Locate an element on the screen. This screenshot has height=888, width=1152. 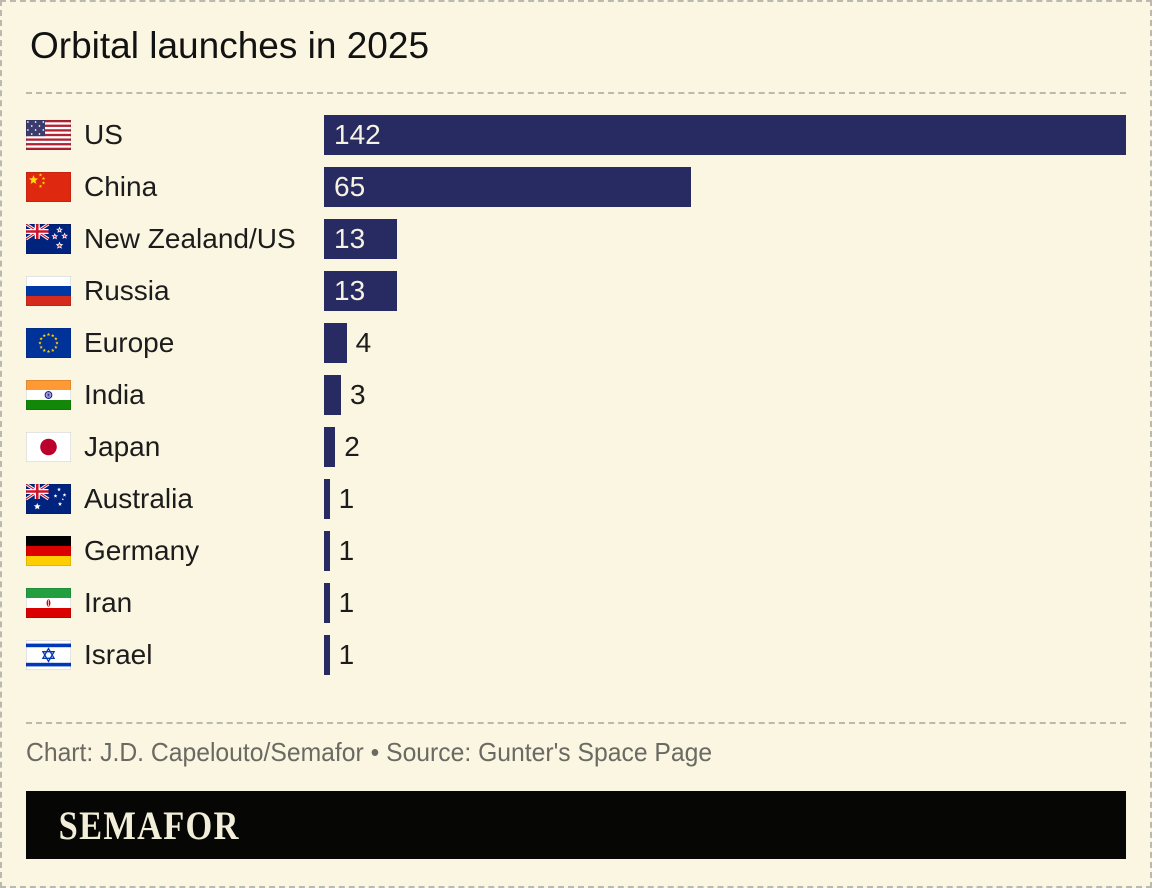
country-label: US is located at coordinates (103, 134).